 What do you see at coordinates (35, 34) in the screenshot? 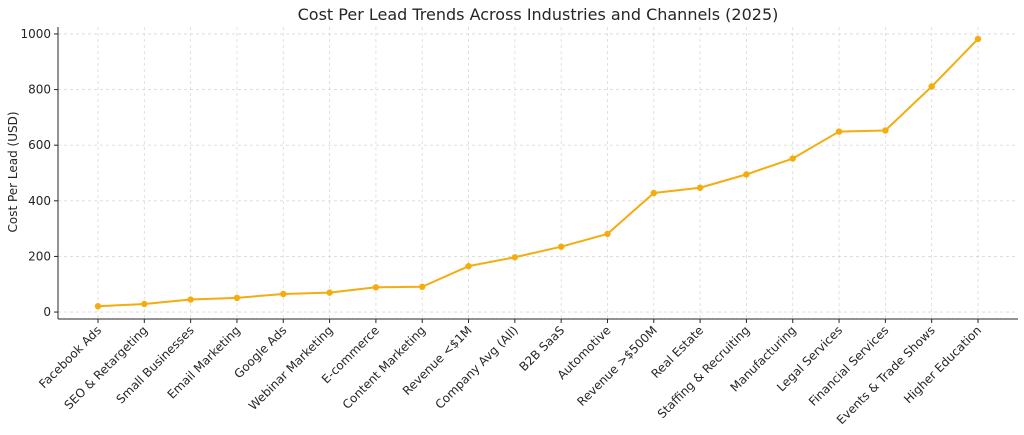
I see `y-tick-label: 1000` at bounding box center [35, 34].